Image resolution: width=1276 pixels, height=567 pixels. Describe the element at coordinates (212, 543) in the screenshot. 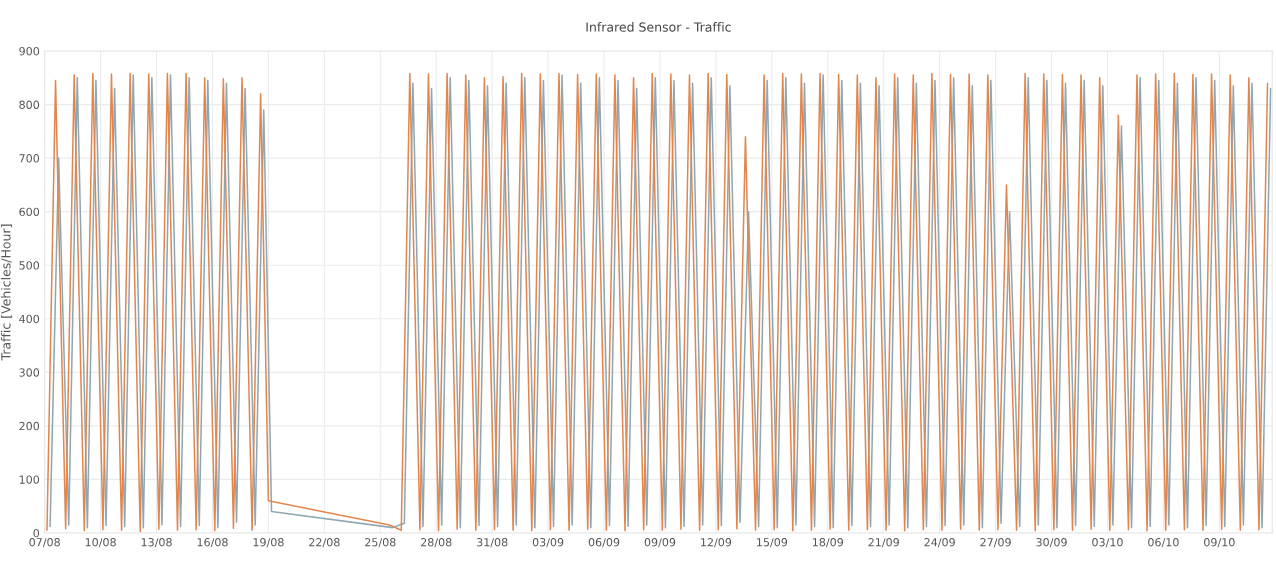

I see `x-tick-label: 16/08` at that location.